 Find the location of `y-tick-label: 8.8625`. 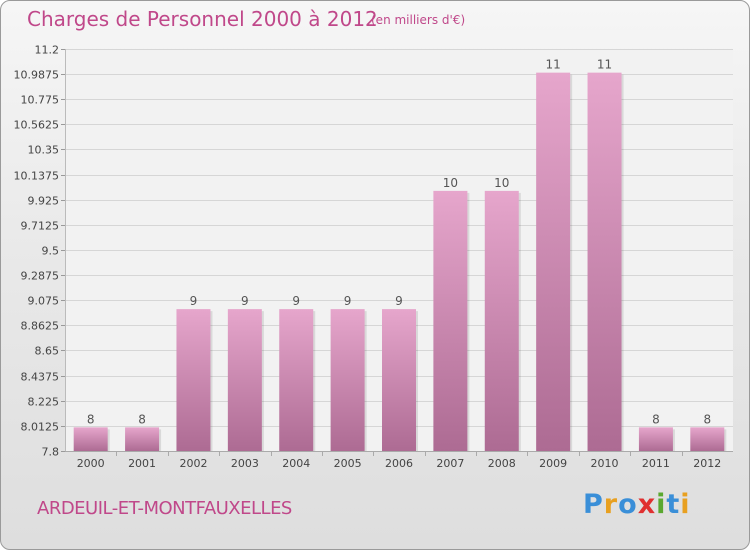

y-tick-label: 8.8625 is located at coordinates (40, 326).